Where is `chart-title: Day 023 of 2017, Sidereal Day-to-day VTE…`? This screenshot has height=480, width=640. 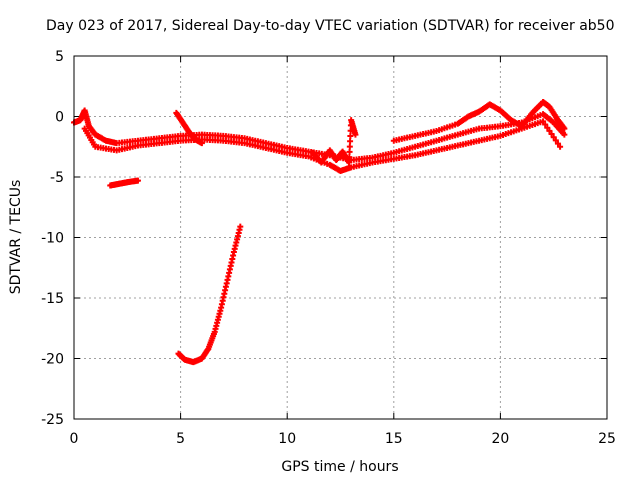
chart-title: Day 023 of 2017, Sidereal Day-to-day VTE… is located at coordinates (330, 26).